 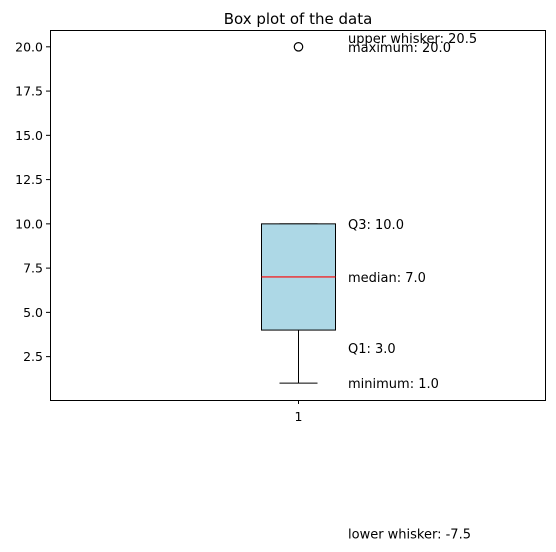 I want to click on chart-title: Box plot of the data, so click(x=298, y=19).